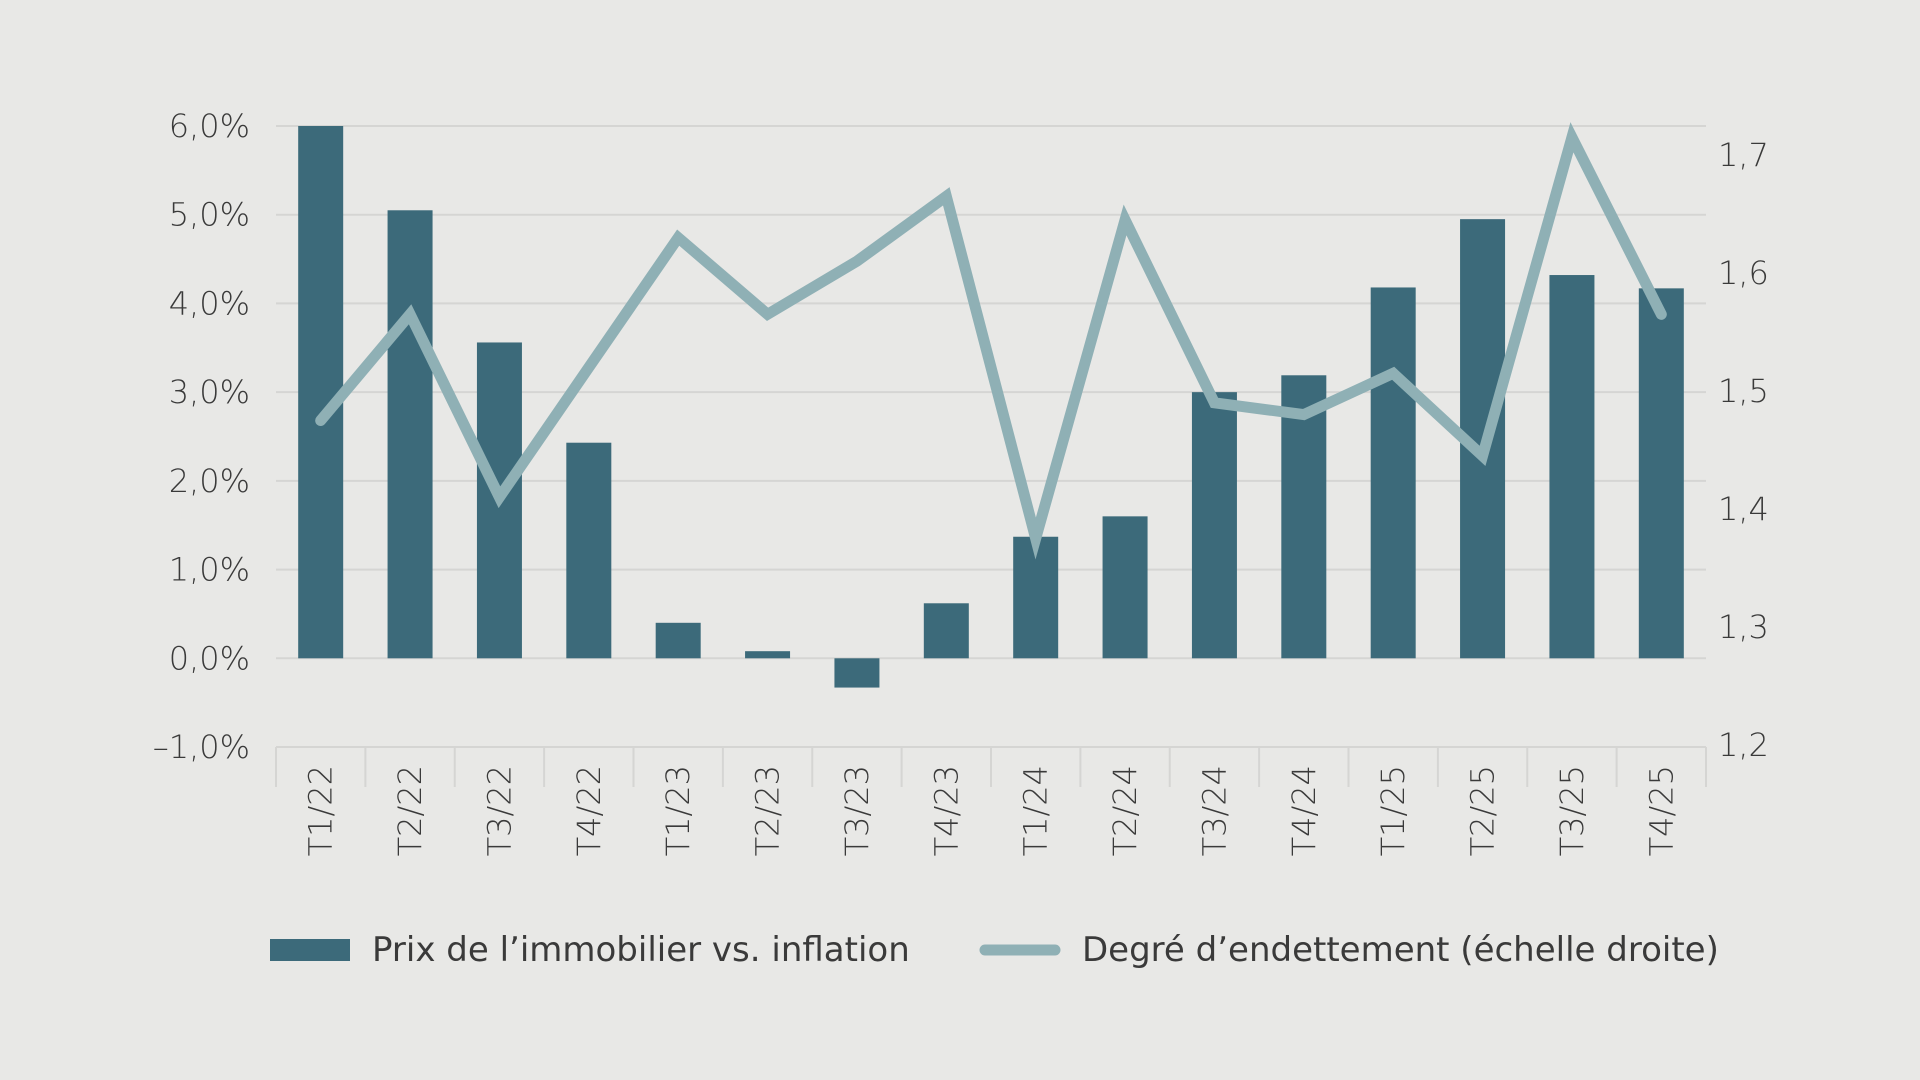 This screenshot has width=1920, height=1080. Describe the element at coordinates (410, 810) in the screenshot. I see `x-tick-label: T2/22` at that location.